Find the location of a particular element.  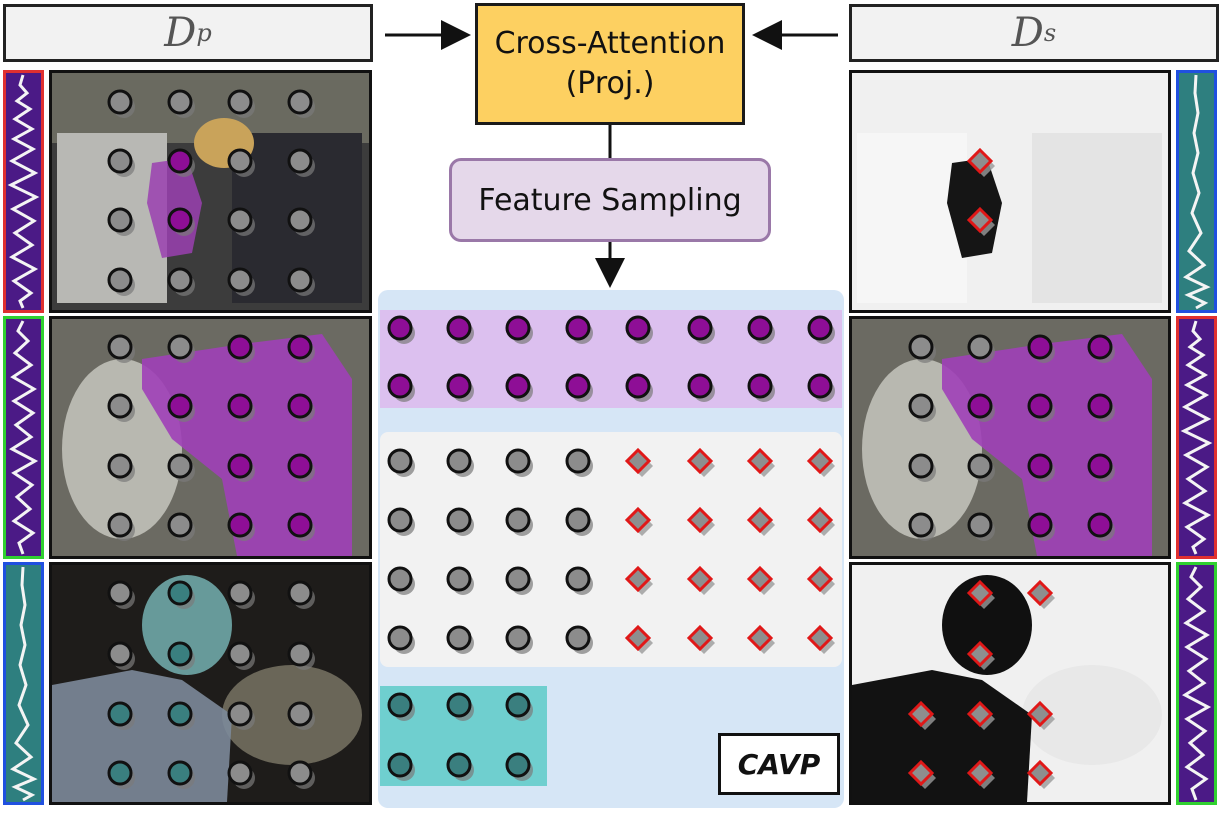

image-panel-left-person is located at coordinates (210, 683).